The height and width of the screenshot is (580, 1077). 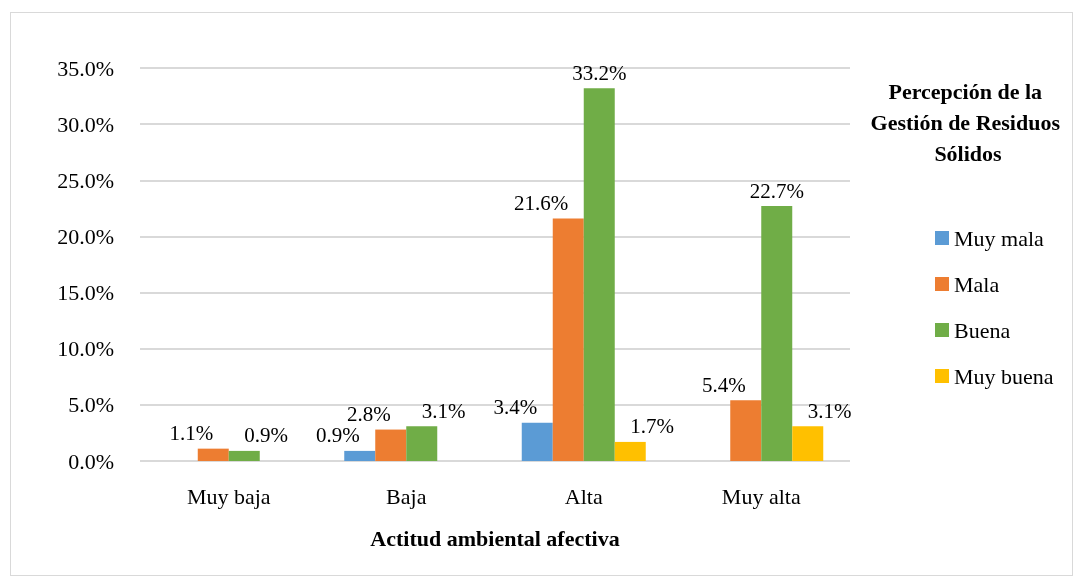 What do you see at coordinates (761, 496) in the screenshot?
I see `x-tick-label: Muy alta` at bounding box center [761, 496].